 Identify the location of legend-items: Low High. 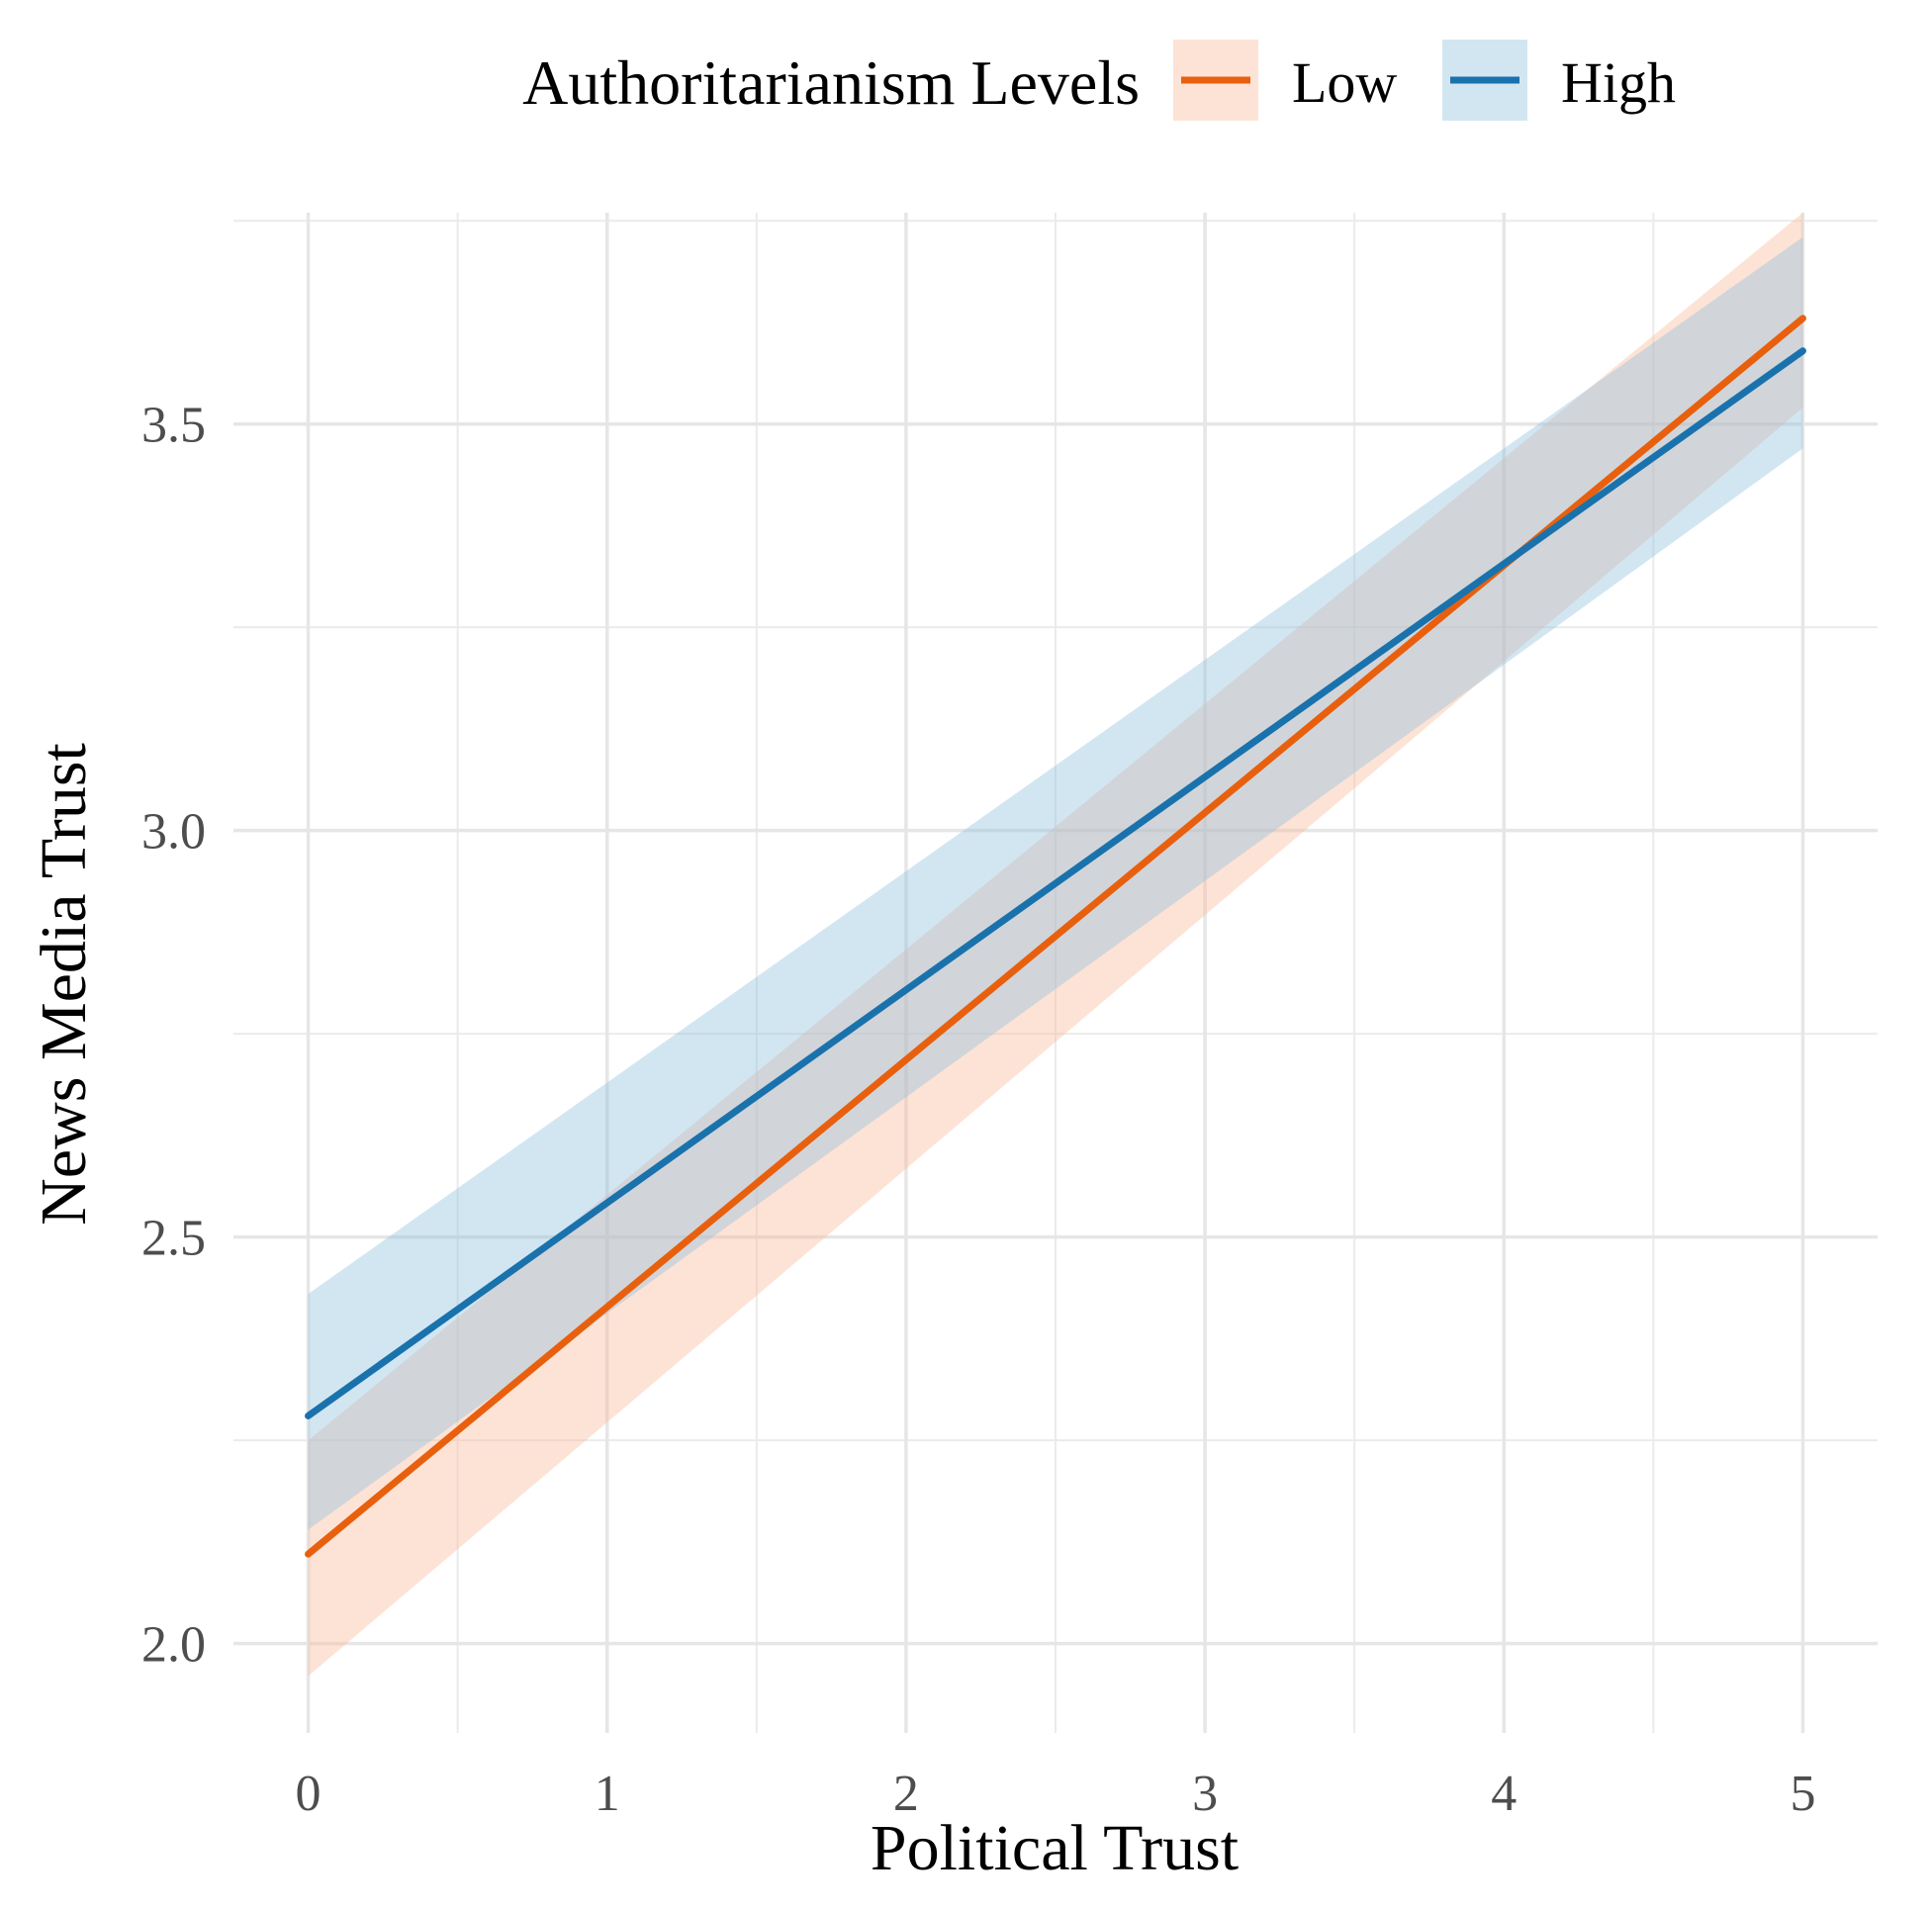
(1424, 80).